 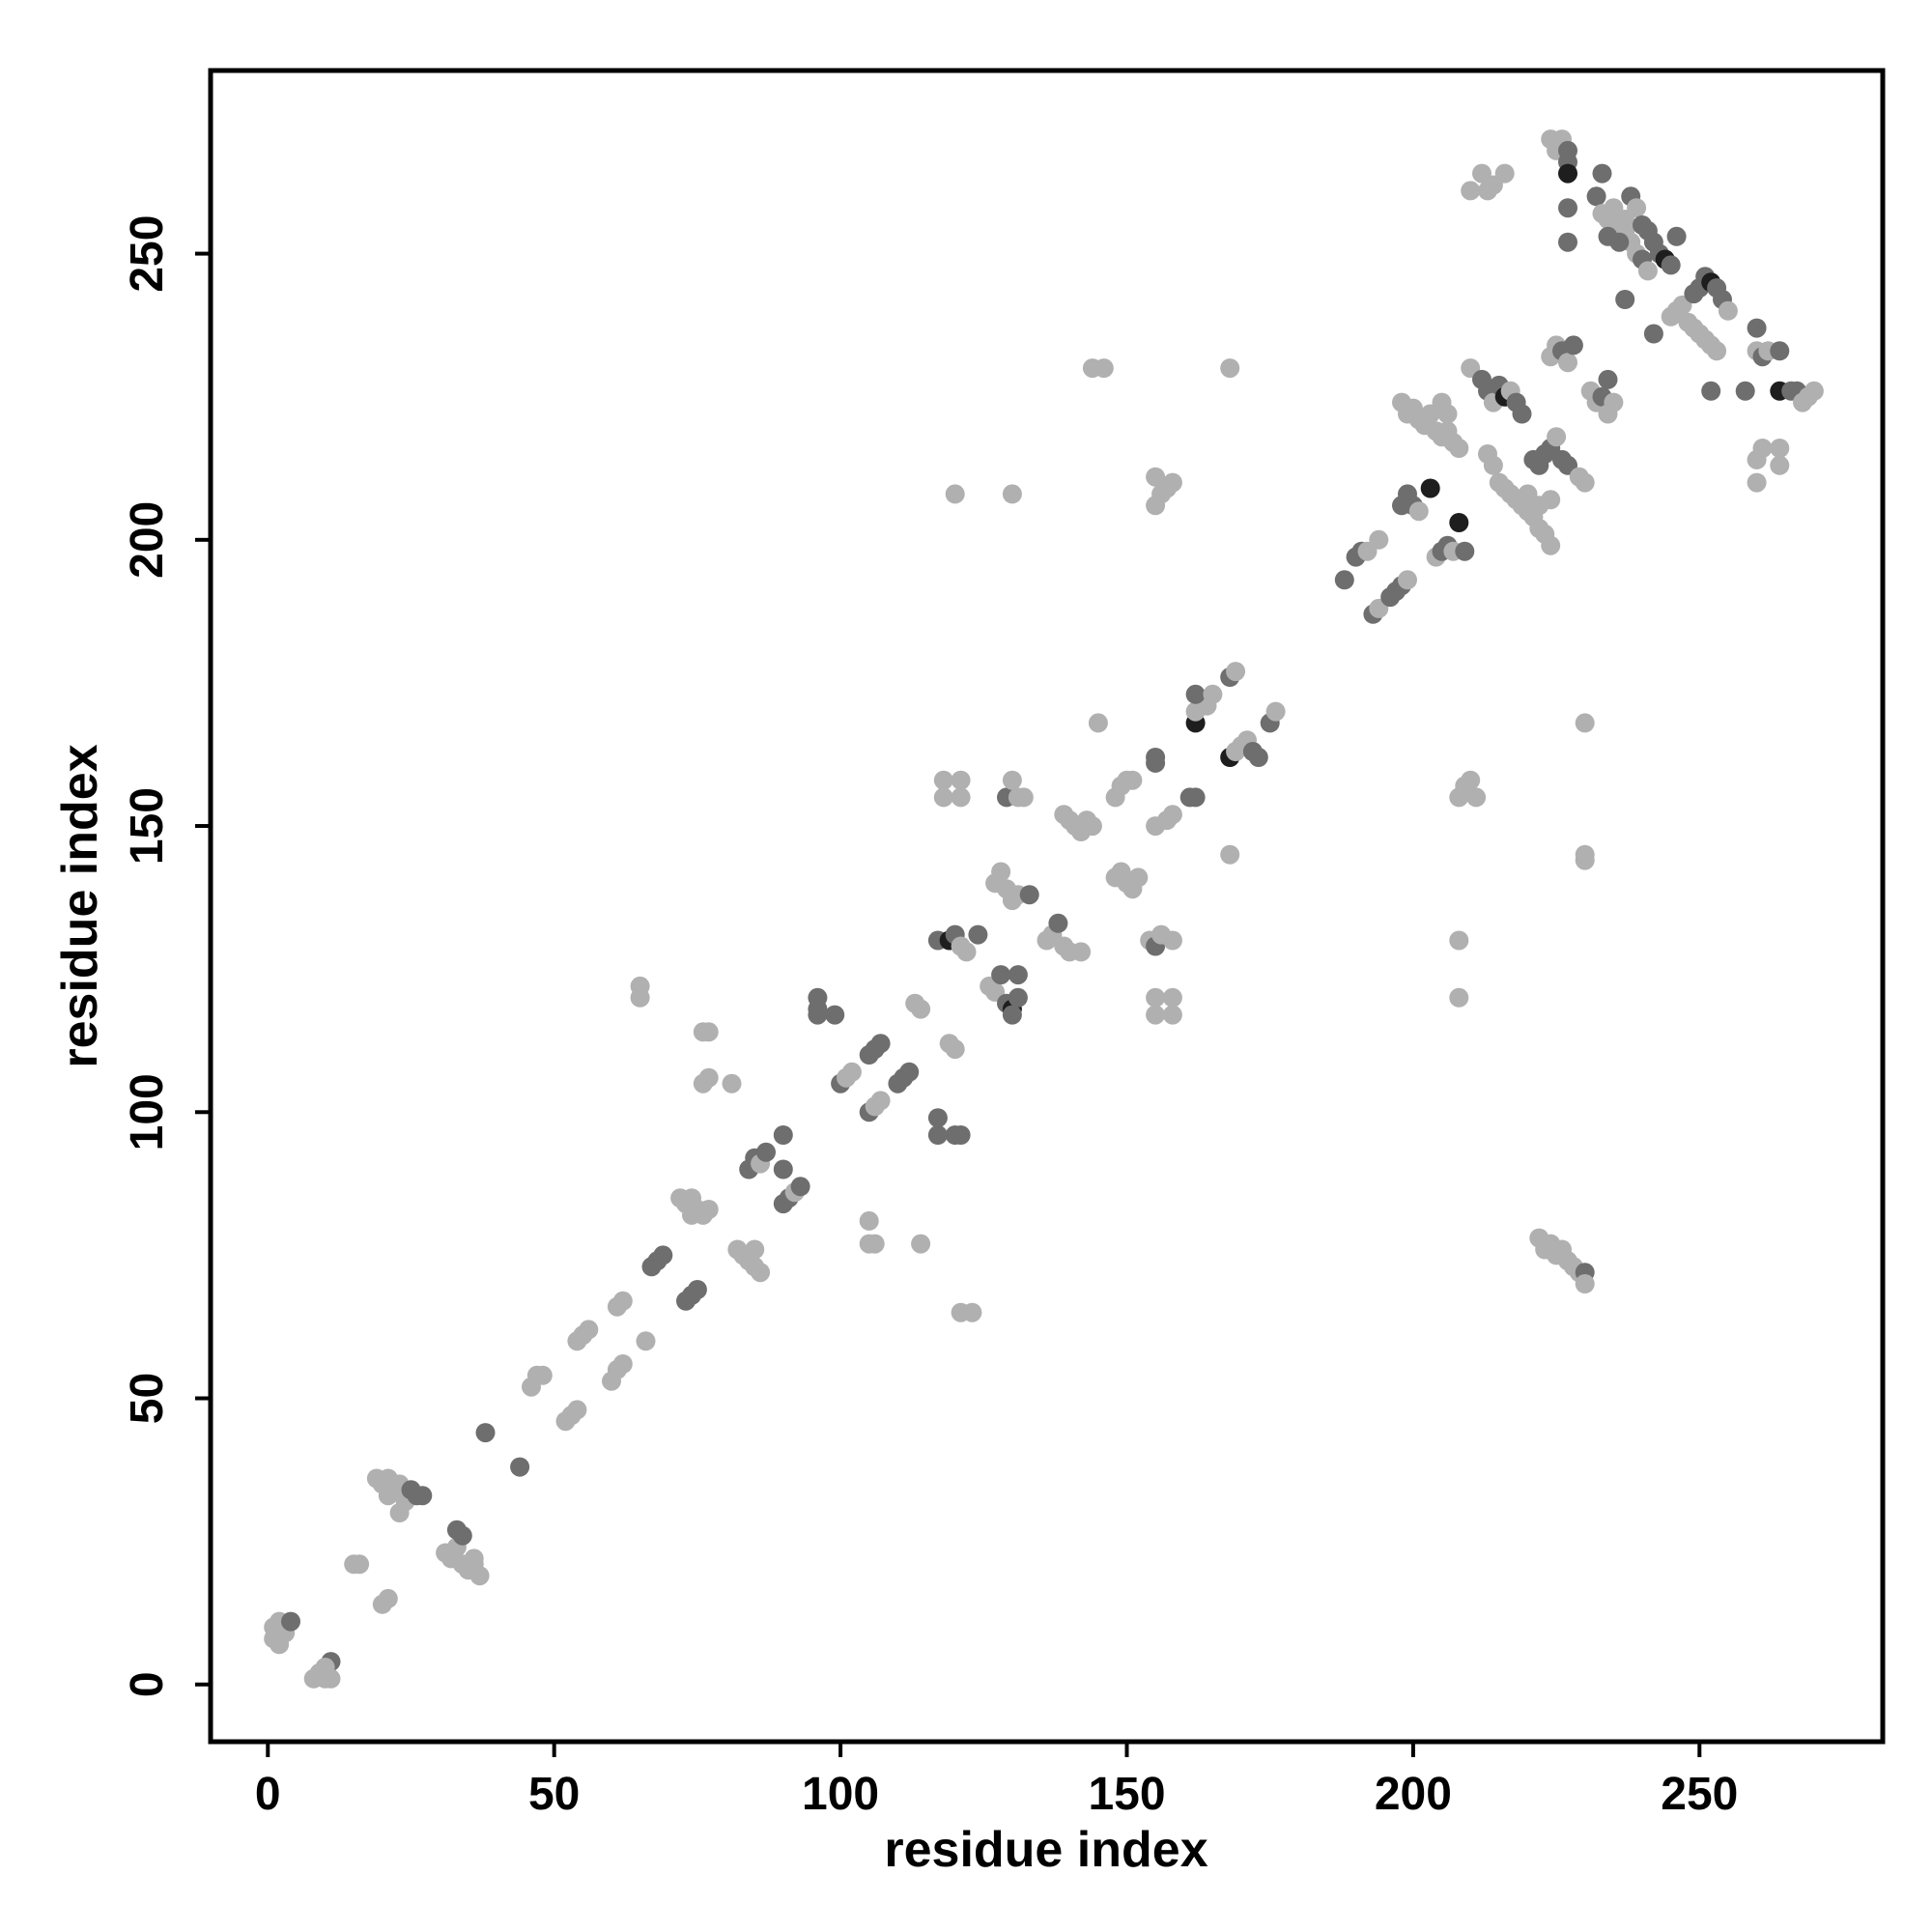 What do you see at coordinates (840, 1794) in the screenshot?
I see `x-tick-label-2: 100` at bounding box center [840, 1794].